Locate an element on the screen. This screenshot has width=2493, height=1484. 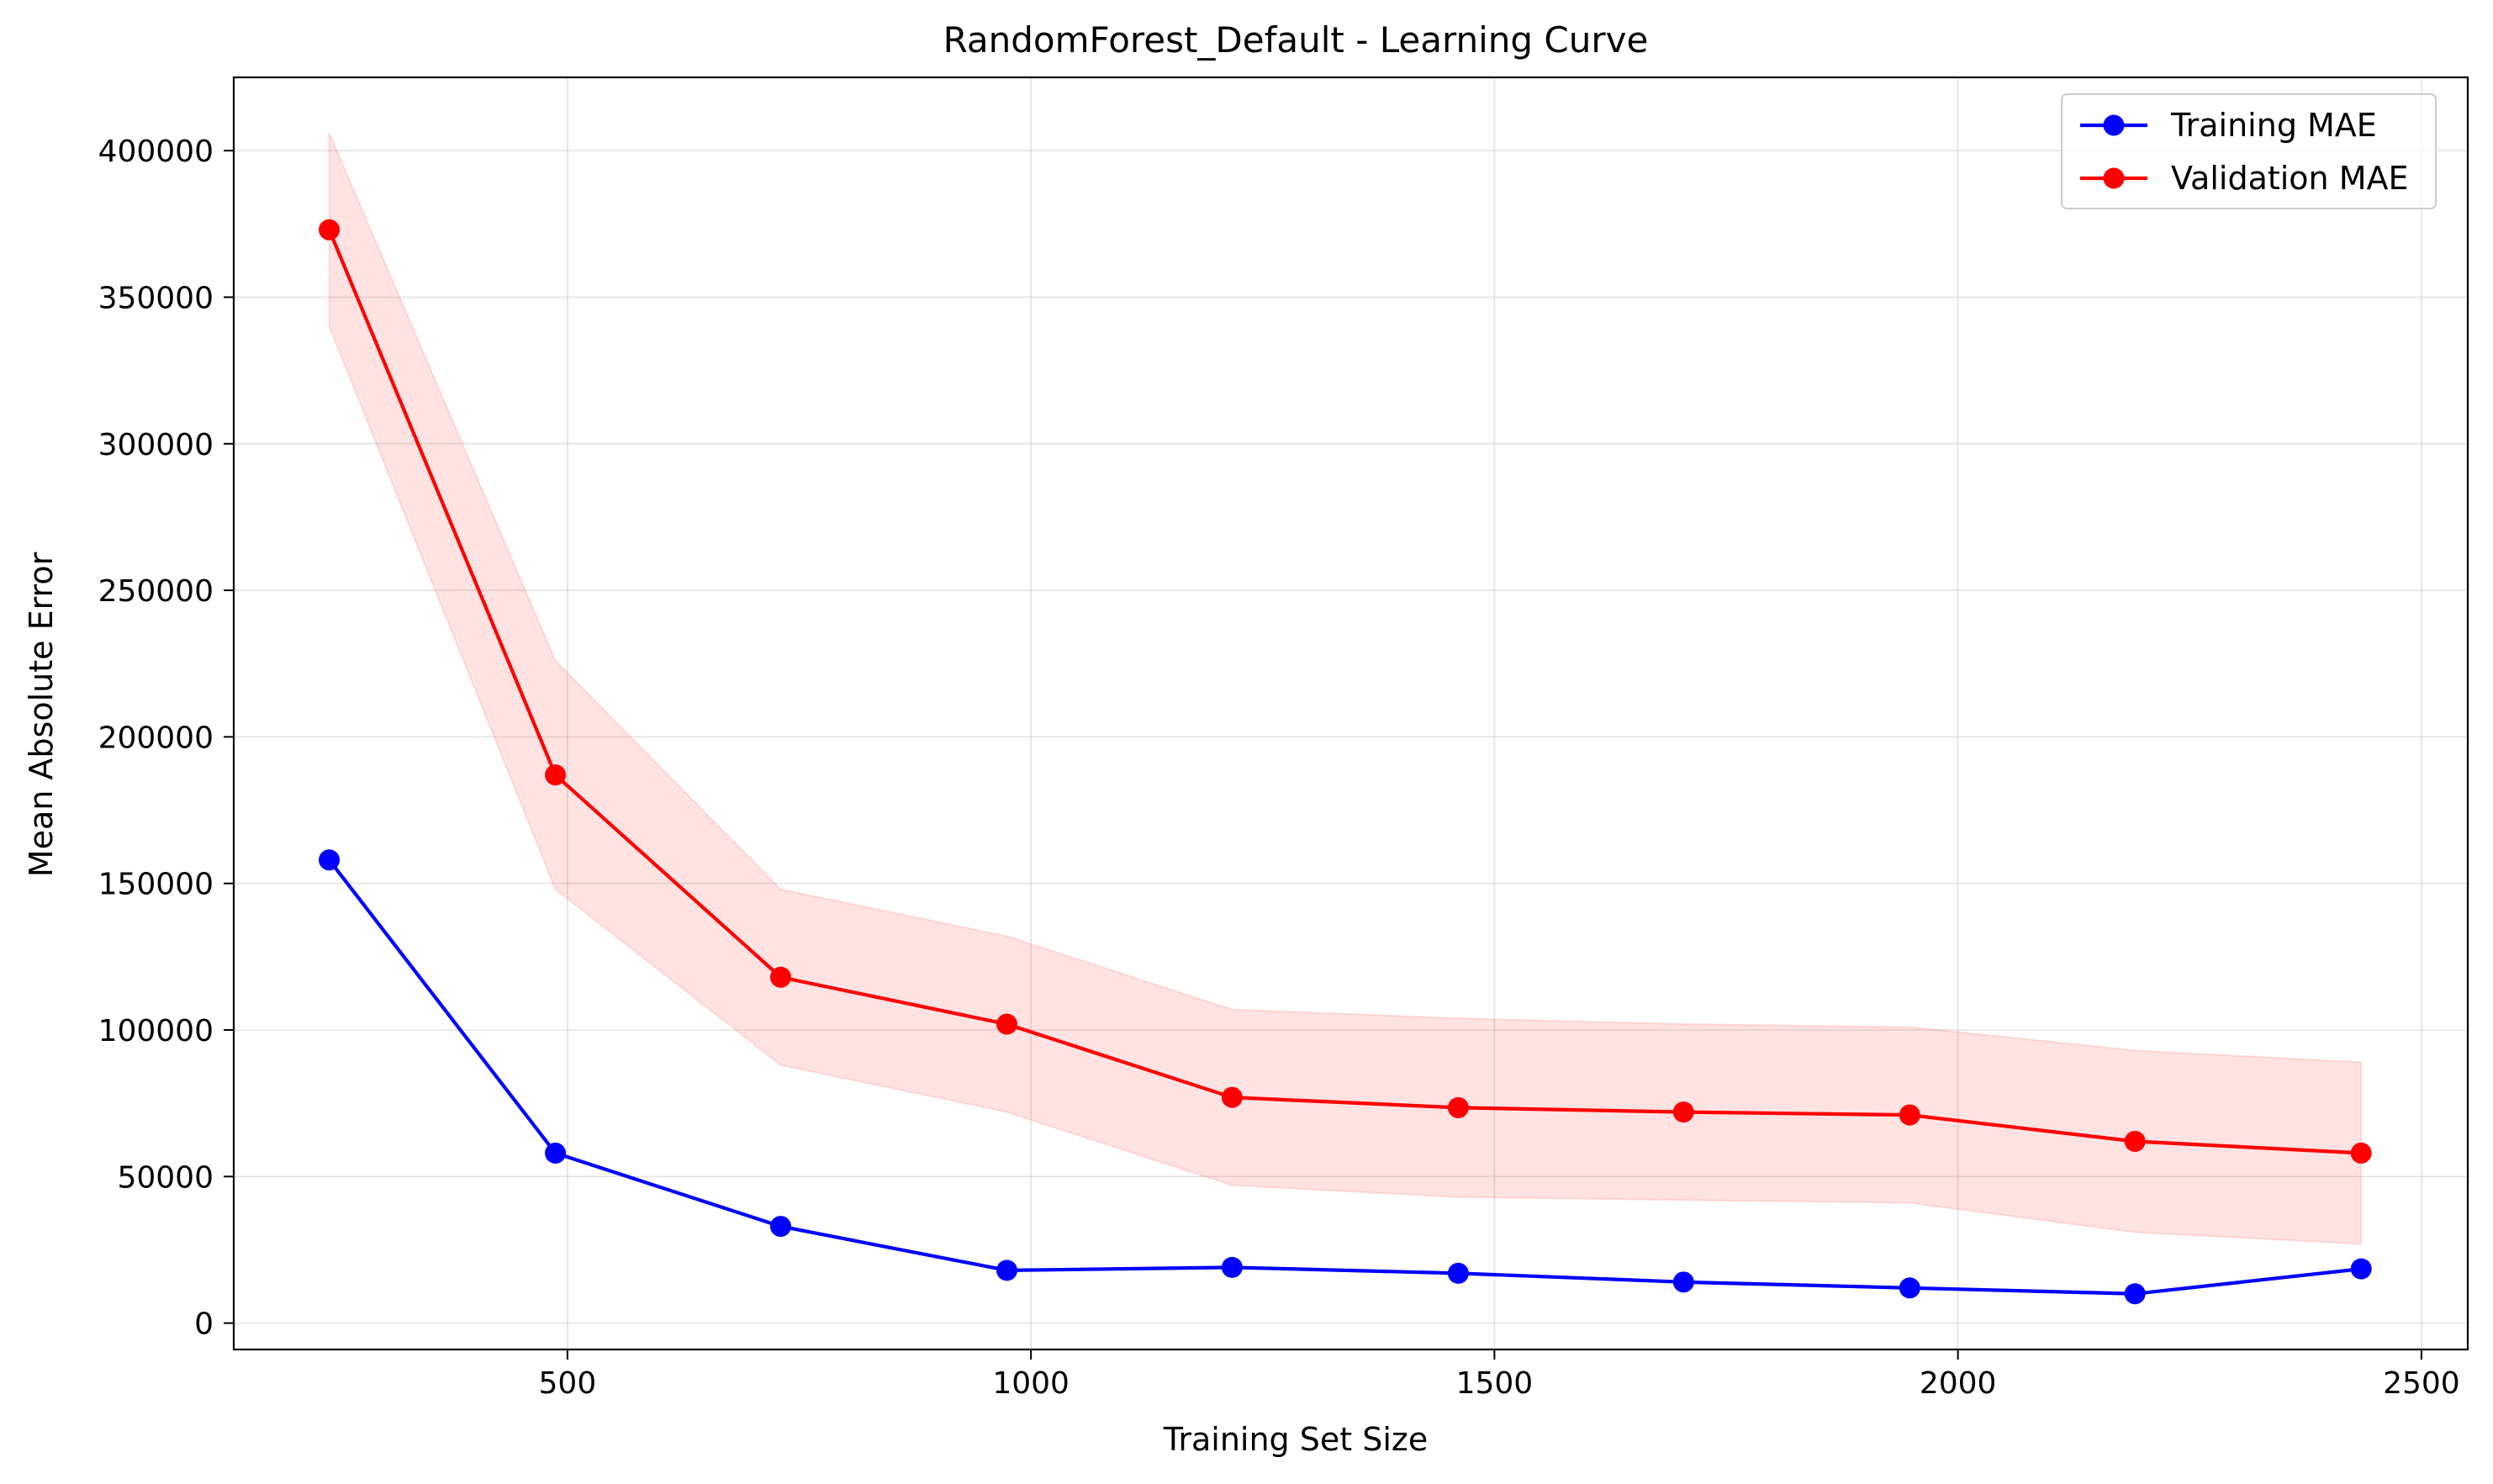
x-tick-label: 500 is located at coordinates (568, 1383).